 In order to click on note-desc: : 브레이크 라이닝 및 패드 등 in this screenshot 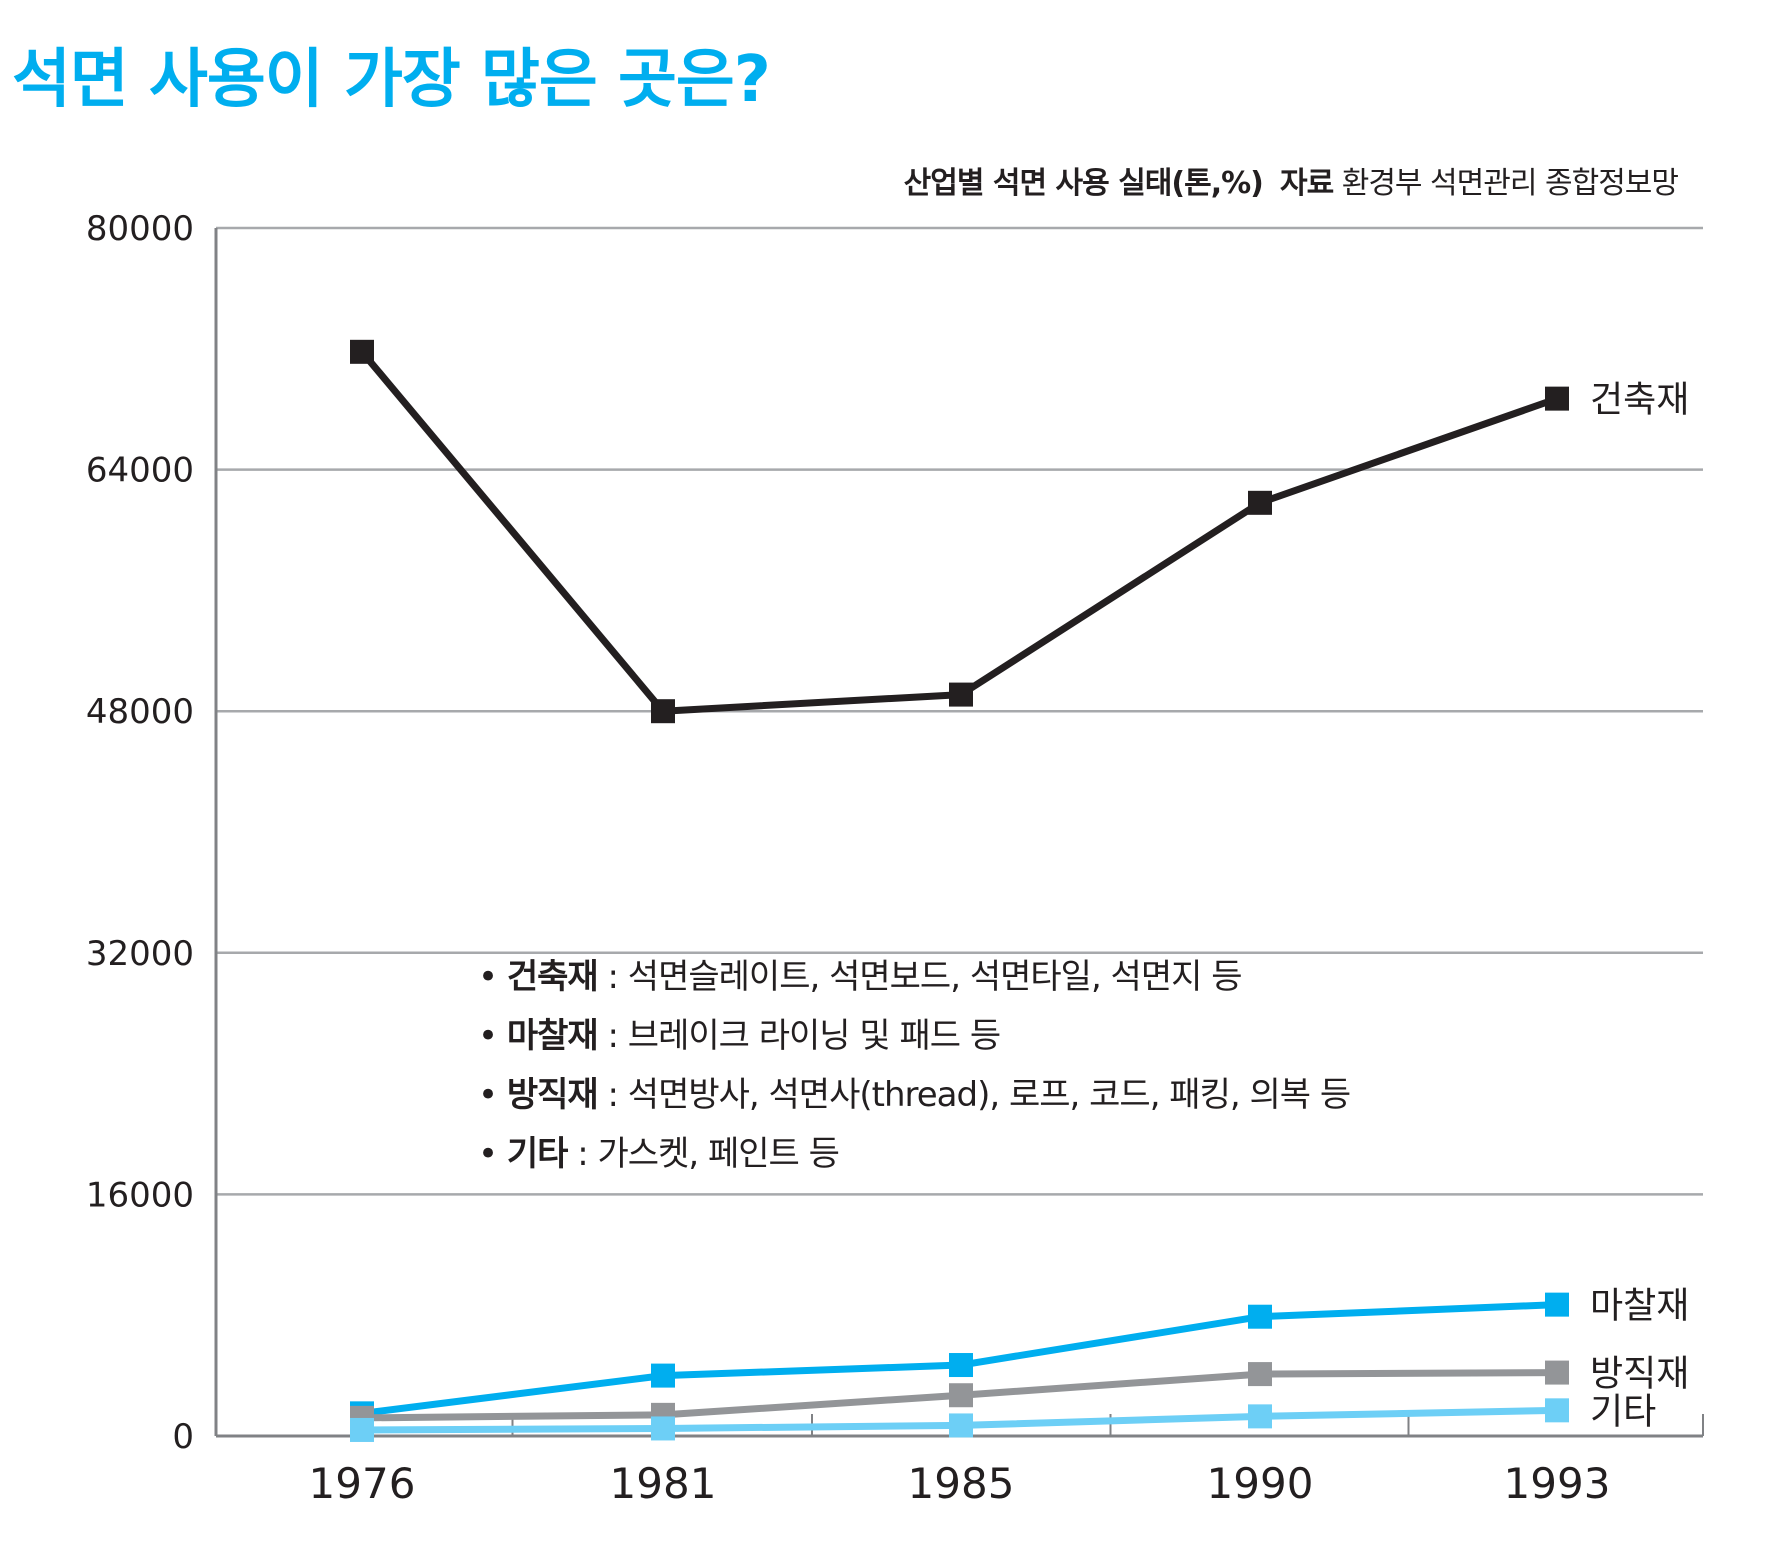, I will do `click(799, 1036)`.